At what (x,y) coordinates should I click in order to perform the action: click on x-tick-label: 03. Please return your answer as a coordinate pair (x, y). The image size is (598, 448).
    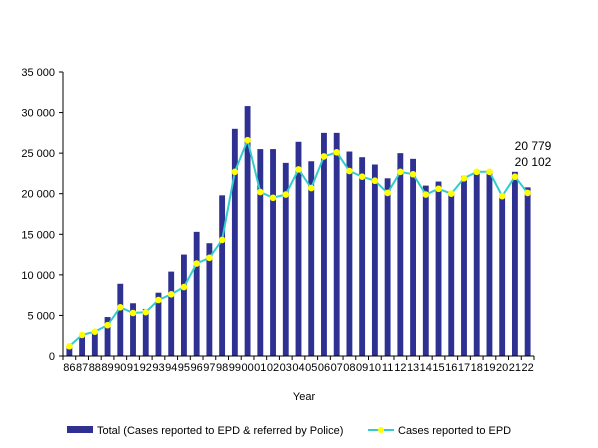
    Looking at the image, I should click on (286, 368).